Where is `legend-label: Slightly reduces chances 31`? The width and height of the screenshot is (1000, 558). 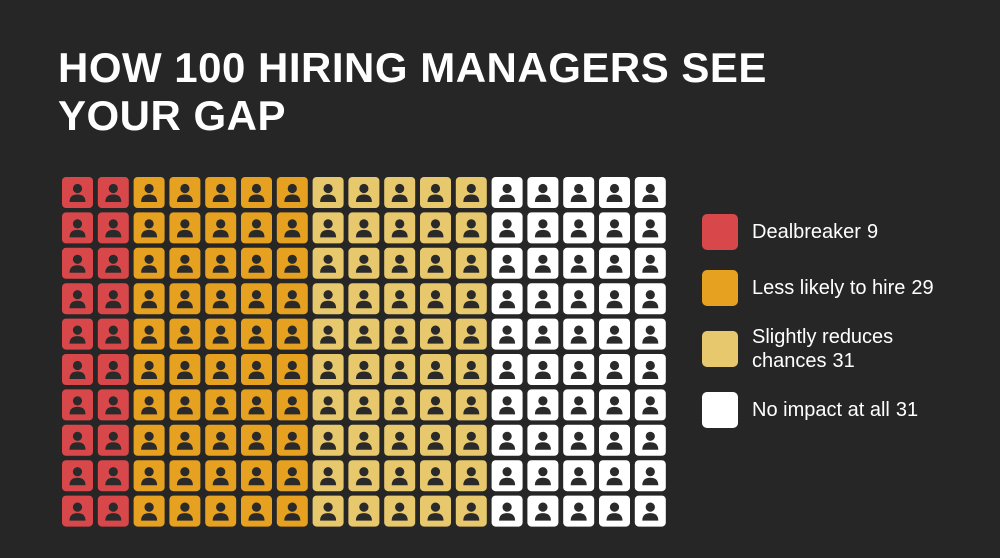 legend-label: Slightly reduces chances 31 is located at coordinates (857, 349).